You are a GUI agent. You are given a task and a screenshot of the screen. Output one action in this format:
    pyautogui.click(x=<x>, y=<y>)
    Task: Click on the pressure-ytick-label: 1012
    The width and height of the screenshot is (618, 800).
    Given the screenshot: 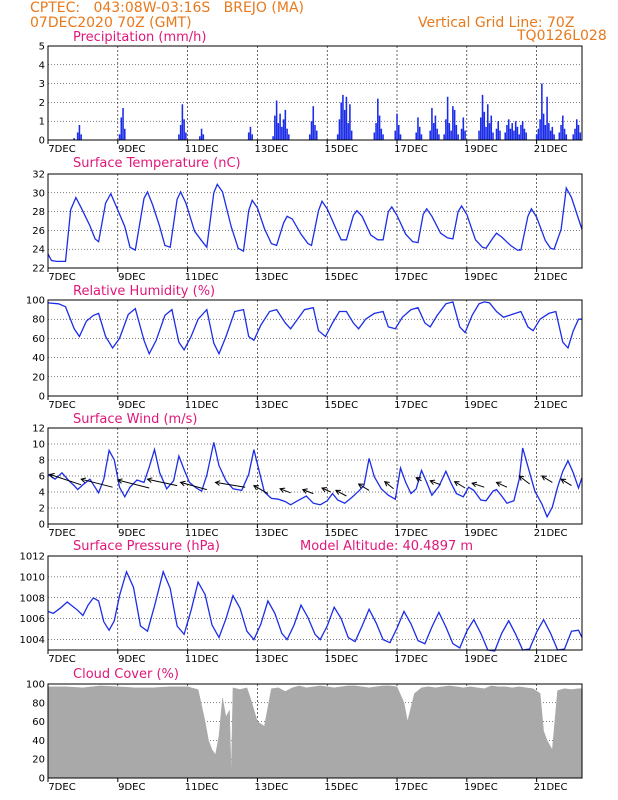 What is the action you would take?
    pyautogui.click(x=32, y=557)
    